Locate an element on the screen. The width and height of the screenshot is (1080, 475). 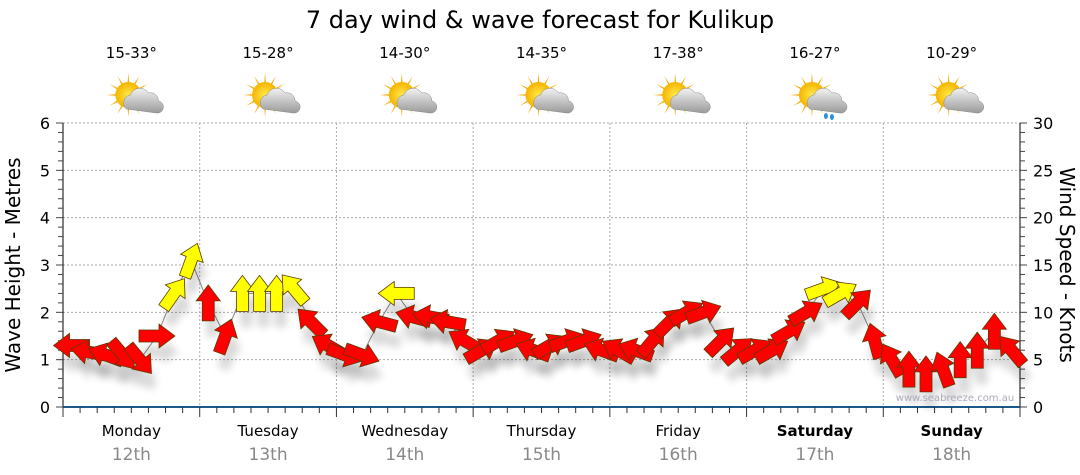
day-date-label: 17th is located at coordinates (814, 455).